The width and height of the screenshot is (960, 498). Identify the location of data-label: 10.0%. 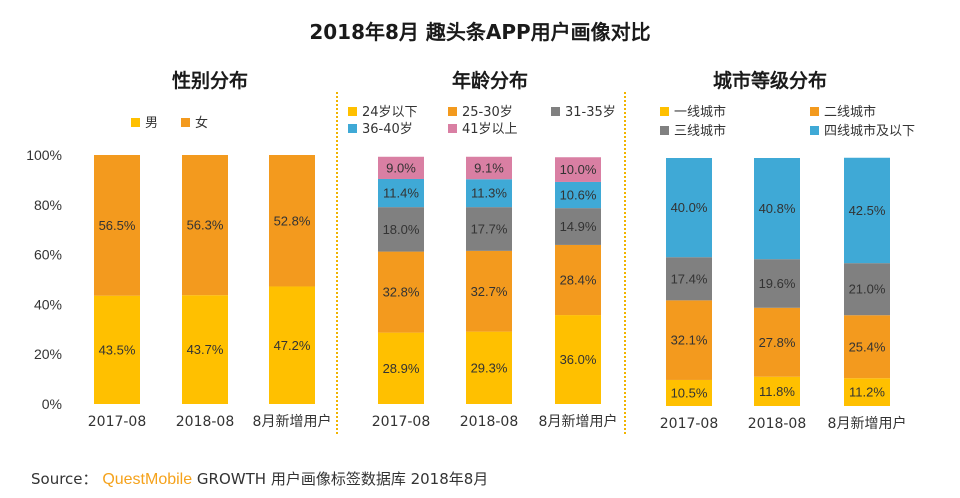
(578, 169).